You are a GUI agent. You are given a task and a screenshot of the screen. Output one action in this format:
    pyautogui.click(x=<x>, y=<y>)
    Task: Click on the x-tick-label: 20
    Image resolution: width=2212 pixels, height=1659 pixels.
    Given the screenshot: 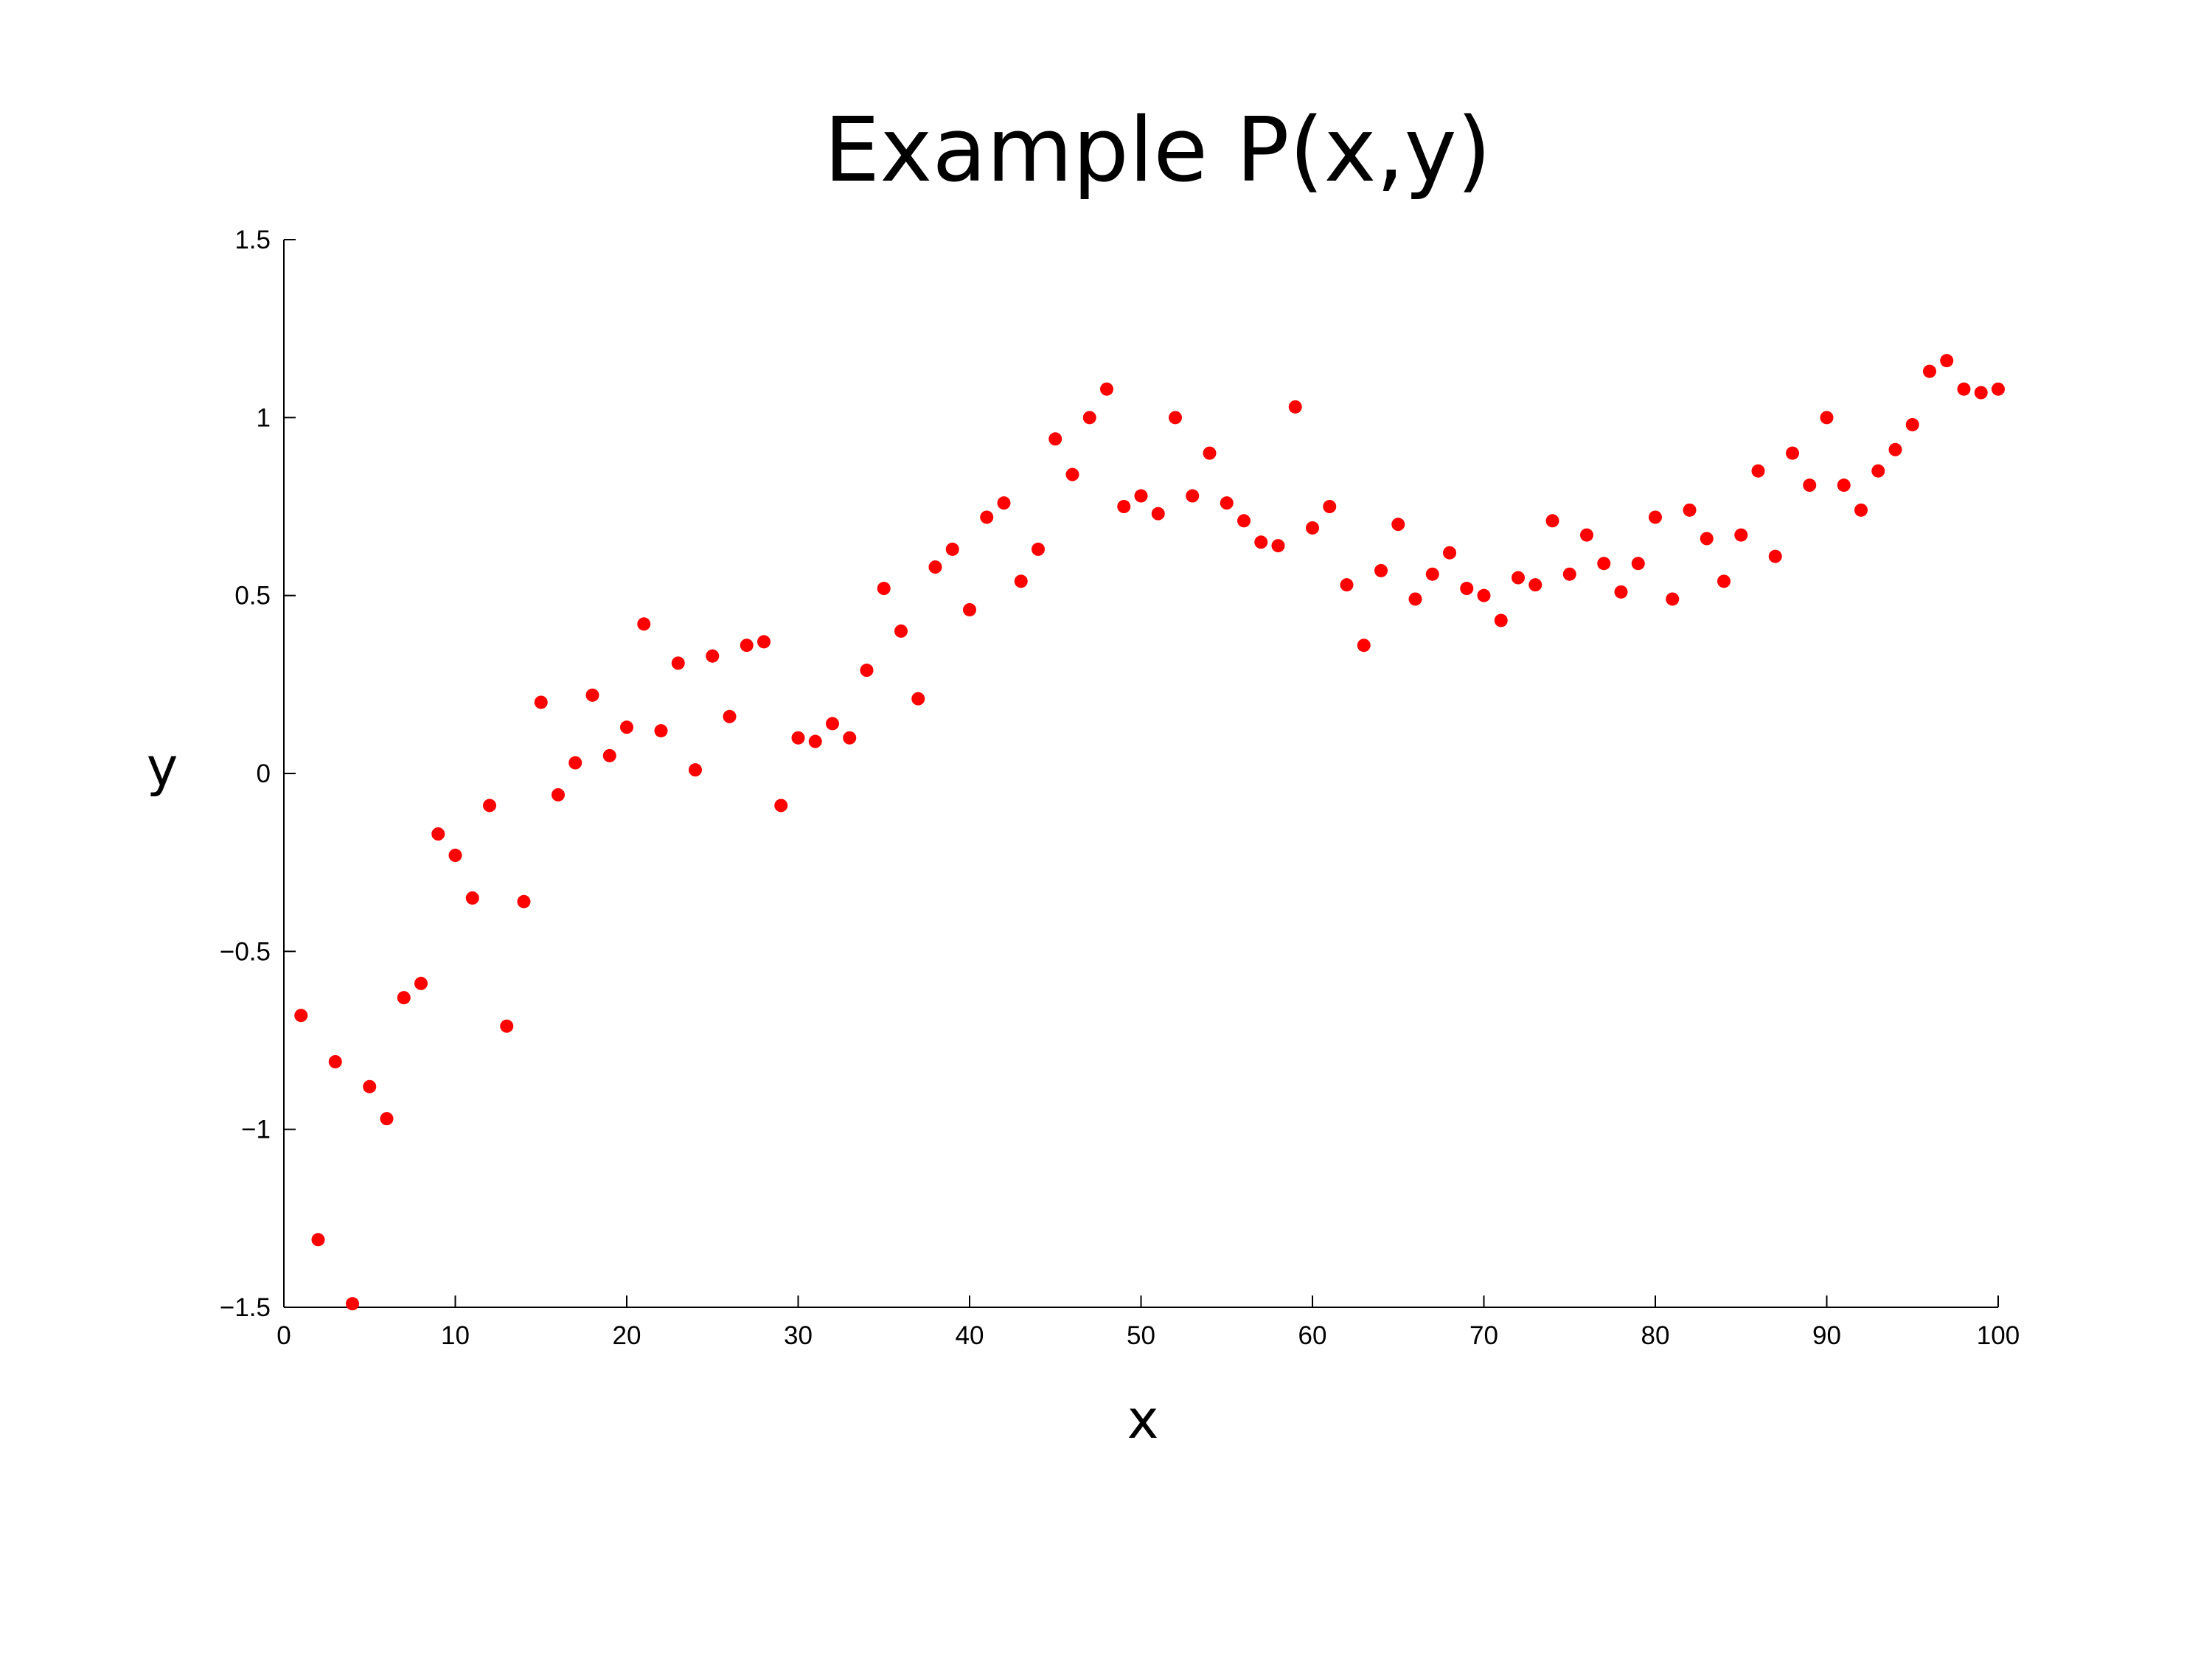 What is the action you would take?
    pyautogui.click(x=627, y=1335)
    